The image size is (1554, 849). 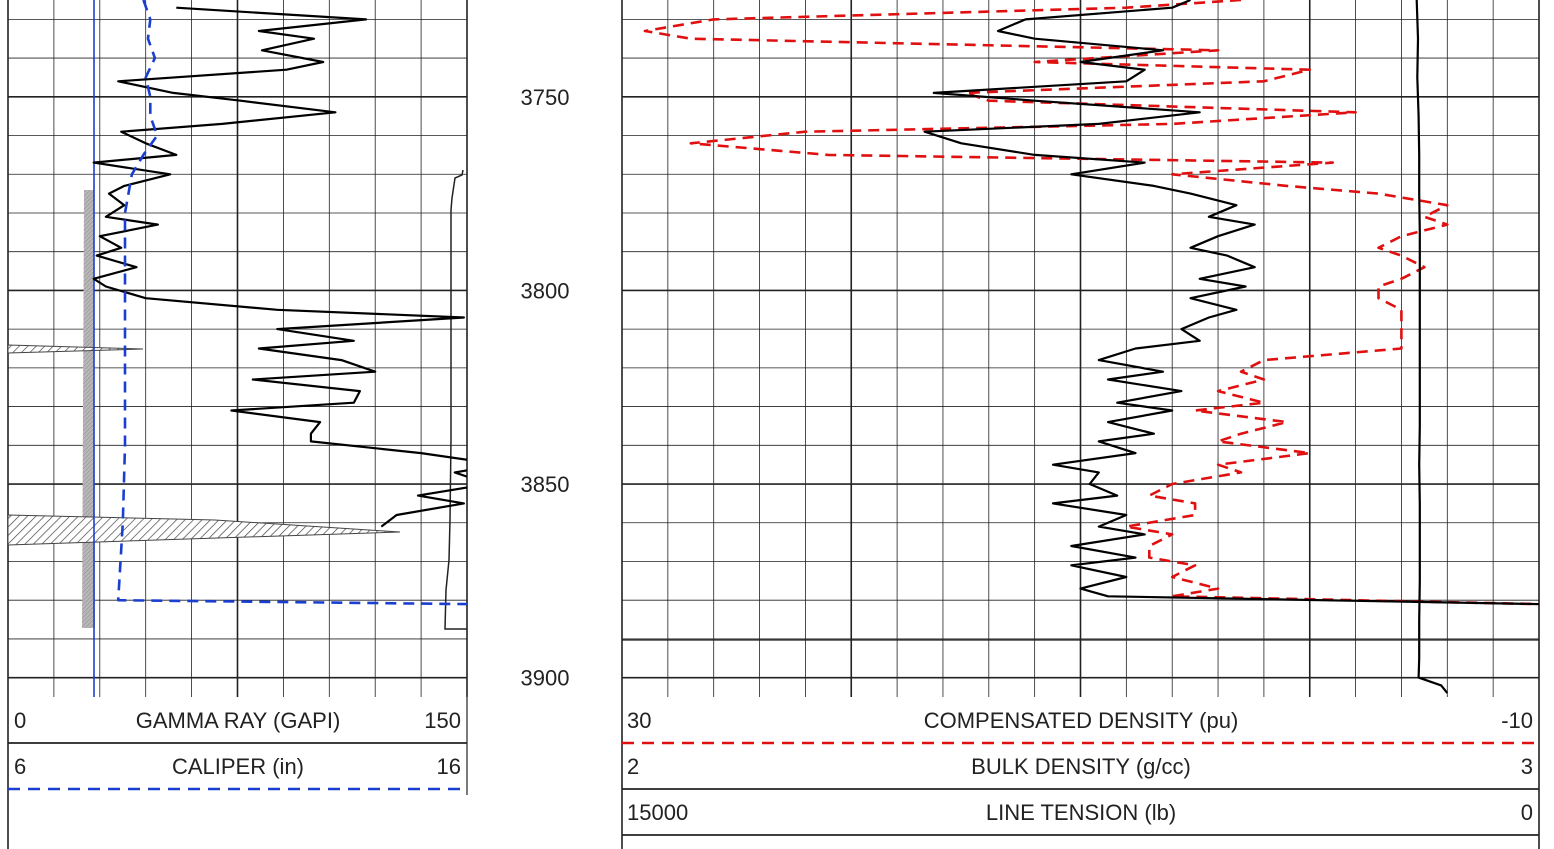 I want to click on caliper-min: 6, so click(x=20, y=766).